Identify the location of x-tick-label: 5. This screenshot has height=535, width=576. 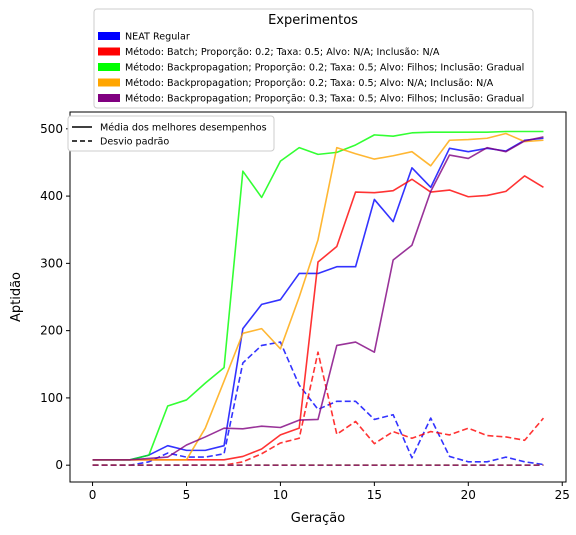
(187, 495).